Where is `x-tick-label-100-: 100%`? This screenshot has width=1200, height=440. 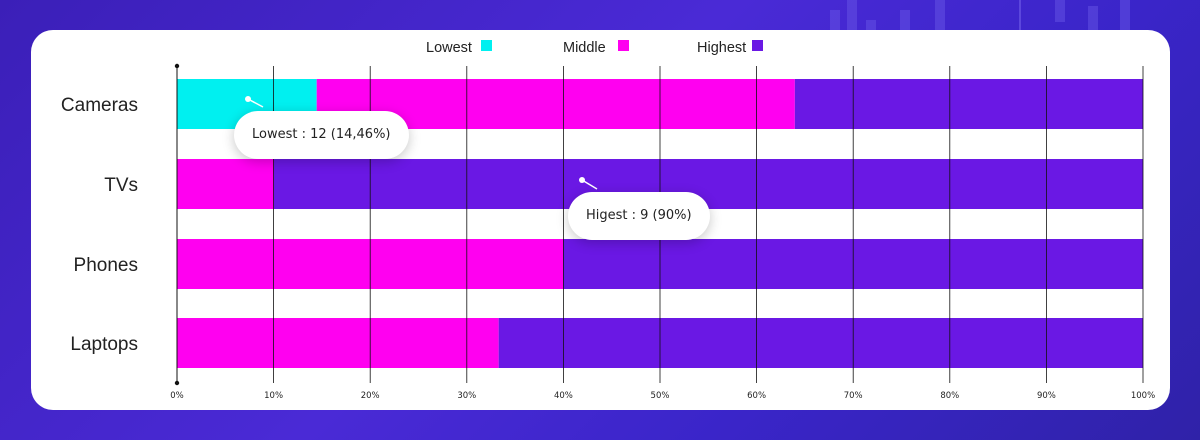 x-tick-label-100-: 100% is located at coordinates (1143, 396).